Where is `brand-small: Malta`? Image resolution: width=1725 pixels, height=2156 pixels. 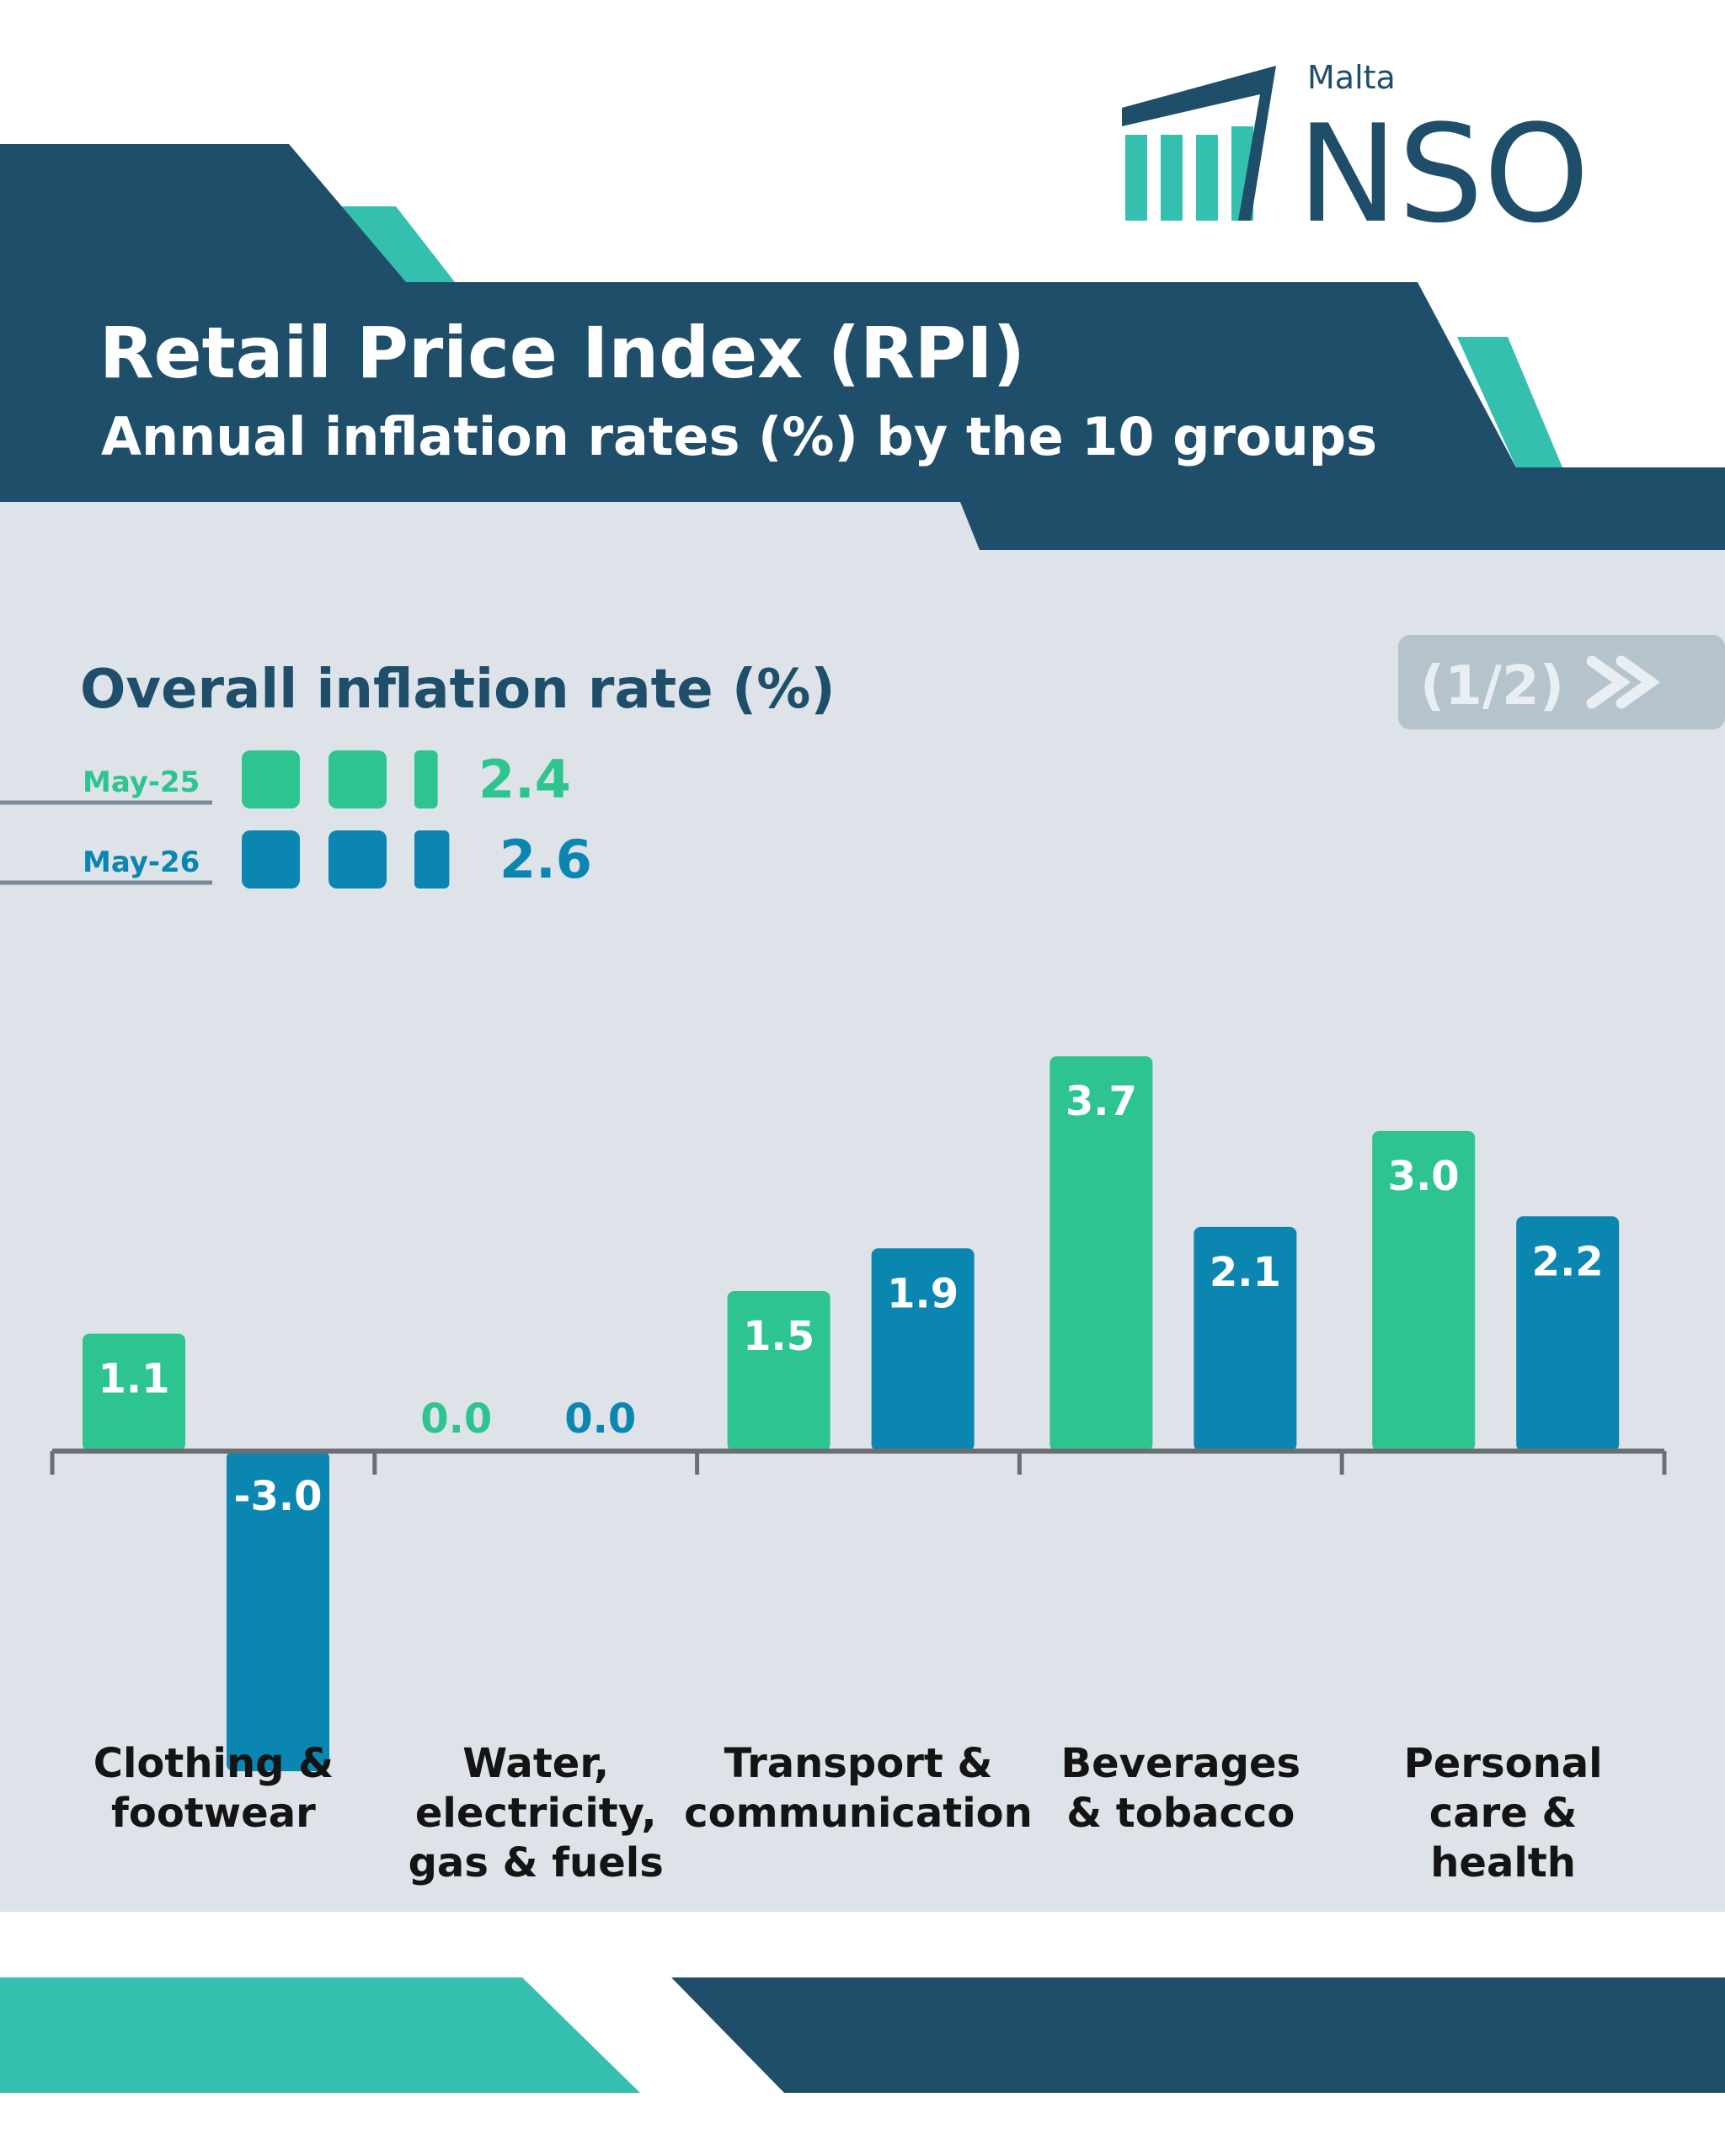
brand-small: Malta is located at coordinates (1351, 77).